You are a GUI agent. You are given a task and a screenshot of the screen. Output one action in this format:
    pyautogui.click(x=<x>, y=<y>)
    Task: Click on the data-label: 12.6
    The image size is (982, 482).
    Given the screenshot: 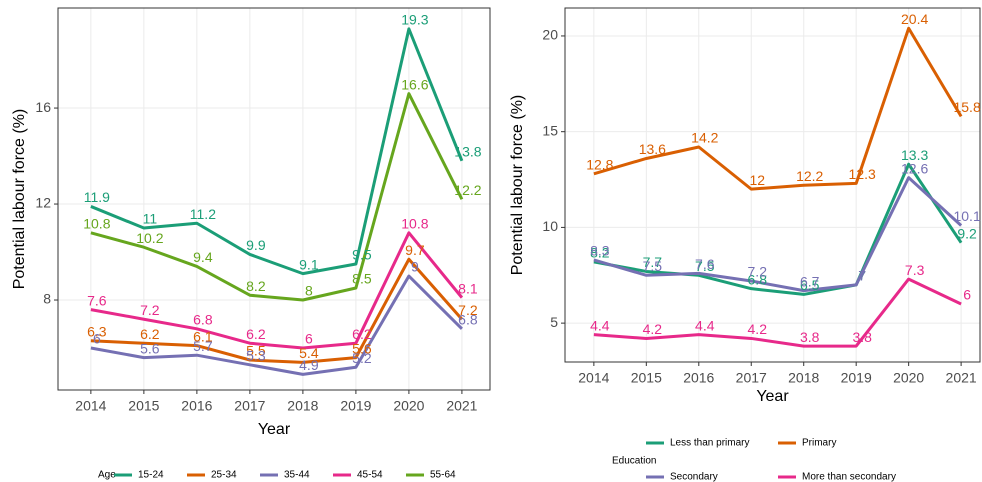 What is the action you would take?
    pyautogui.click(x=914, y=168)
    